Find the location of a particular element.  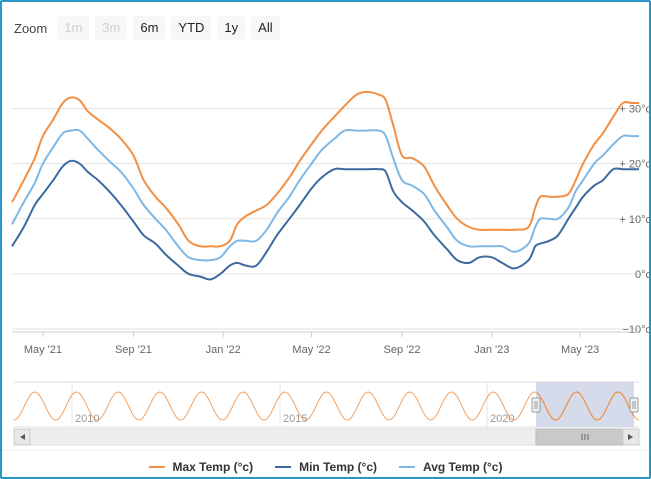

y-tick-label: −10°c is located at coordinates (635, 330).